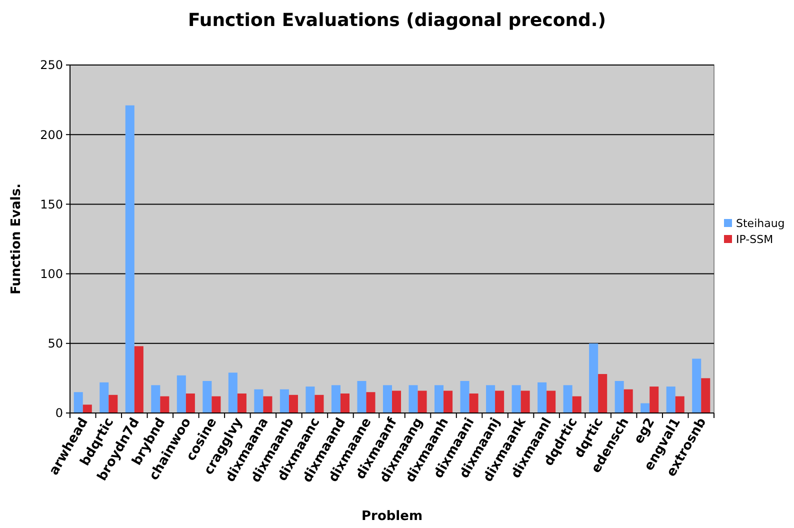 The width and height of the screenshot is (794, 528). Describe the element at coordinates (51, 65) in the screenshot. I see `y-tick-label: 250` at that location.